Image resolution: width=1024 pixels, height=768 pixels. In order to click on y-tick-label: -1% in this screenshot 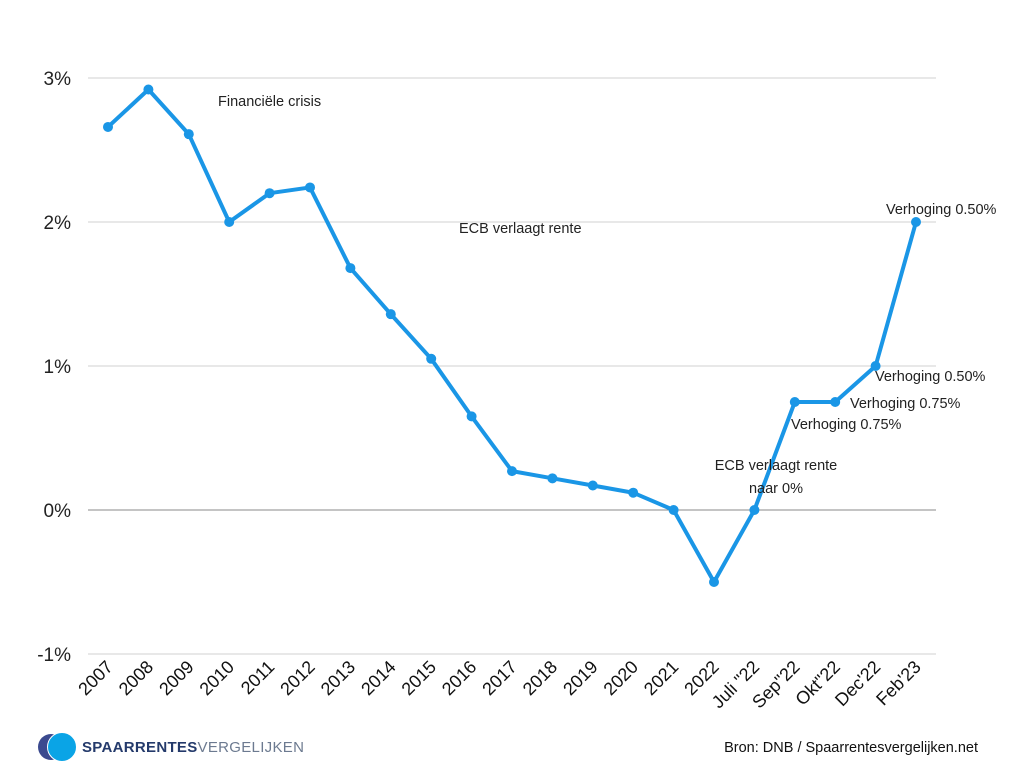, I will do `click(54, 655)`.